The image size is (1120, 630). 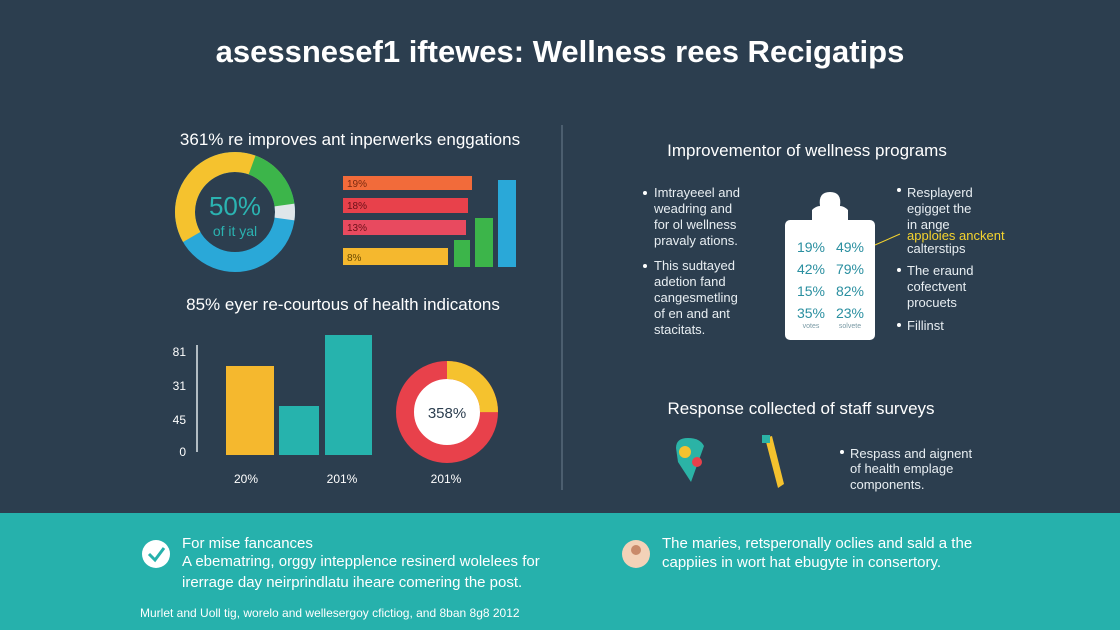 I want to click on avatar-head, so click(x=636, y=550).